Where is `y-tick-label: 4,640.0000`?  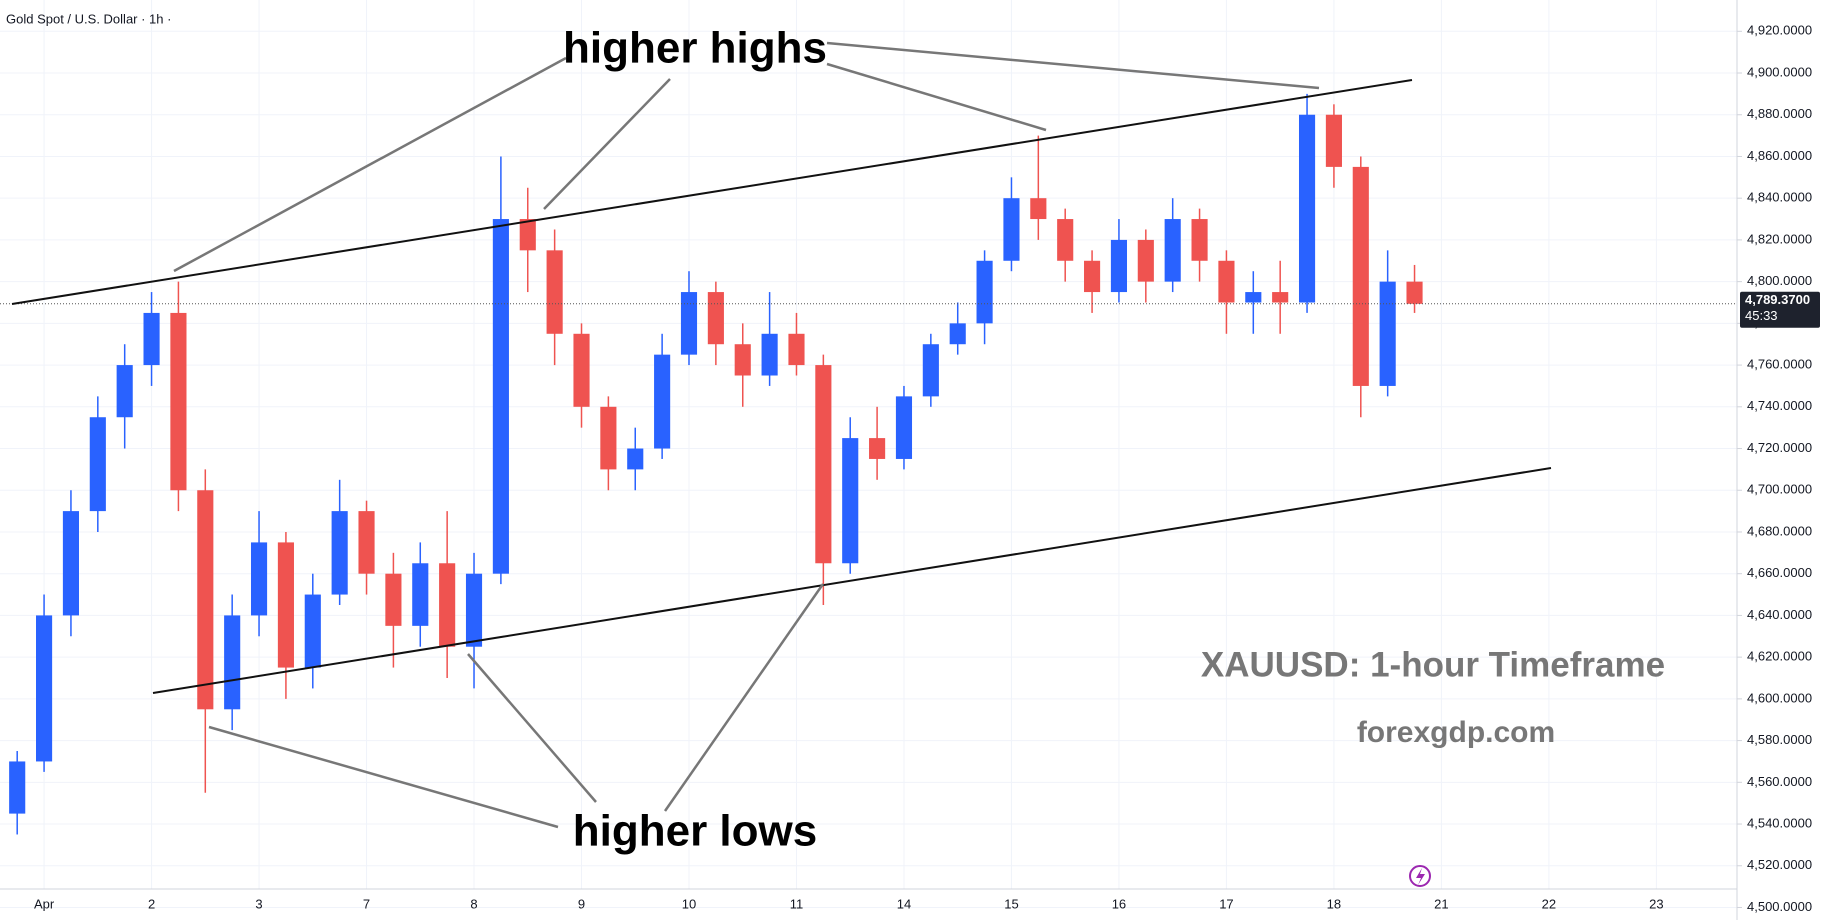 y-tick-label: 4,640.0000 is located at coordinates (1779, 614).